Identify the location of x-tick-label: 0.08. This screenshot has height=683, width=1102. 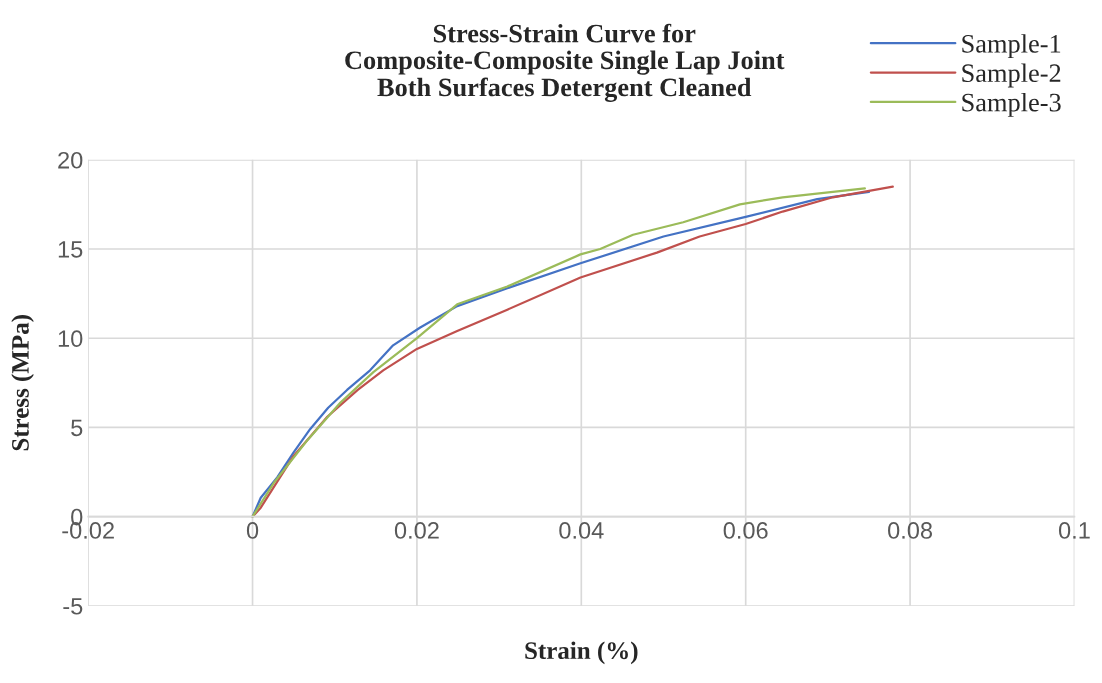
(910, 530).